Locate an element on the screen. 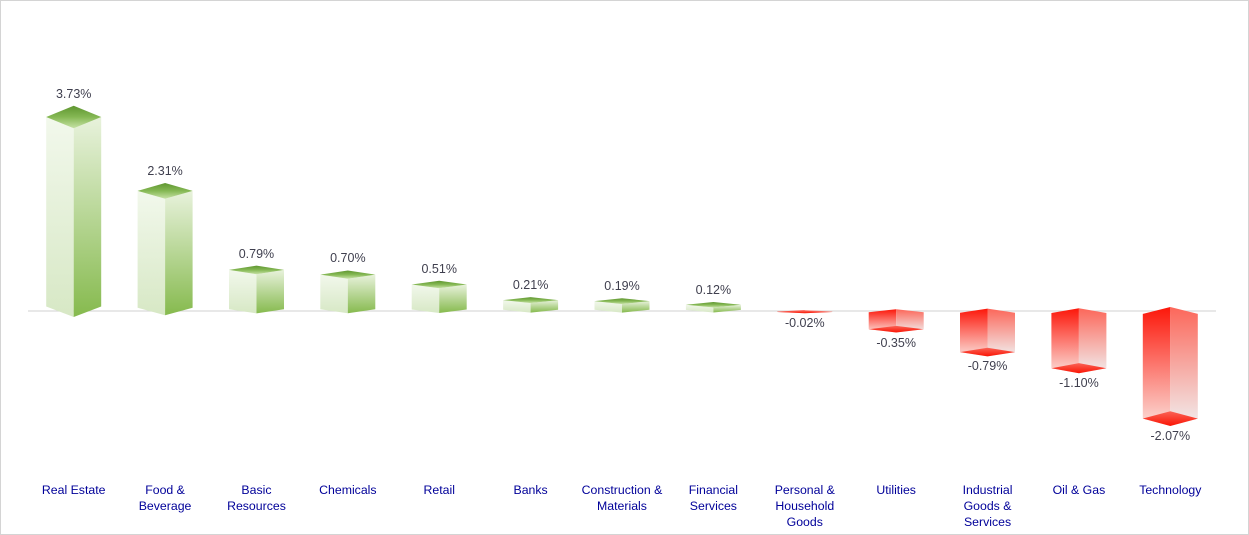 The width and height of the screenshot is (1249, 535). category-label-basic-resources: Basic Resources is located at coordinates (256, 498).